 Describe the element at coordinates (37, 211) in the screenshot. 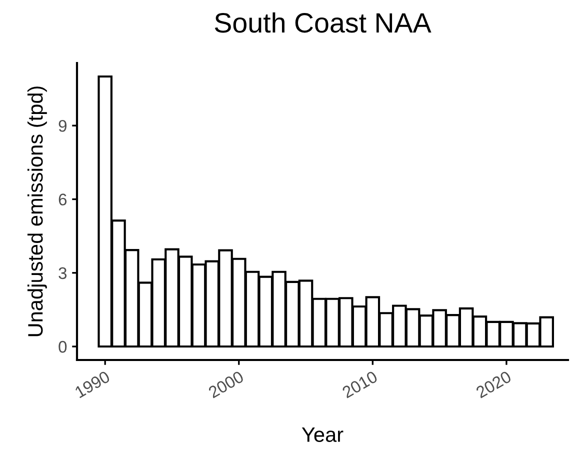

I see `y-axis-title: Unadjusted emissions (tpd)` at that location.